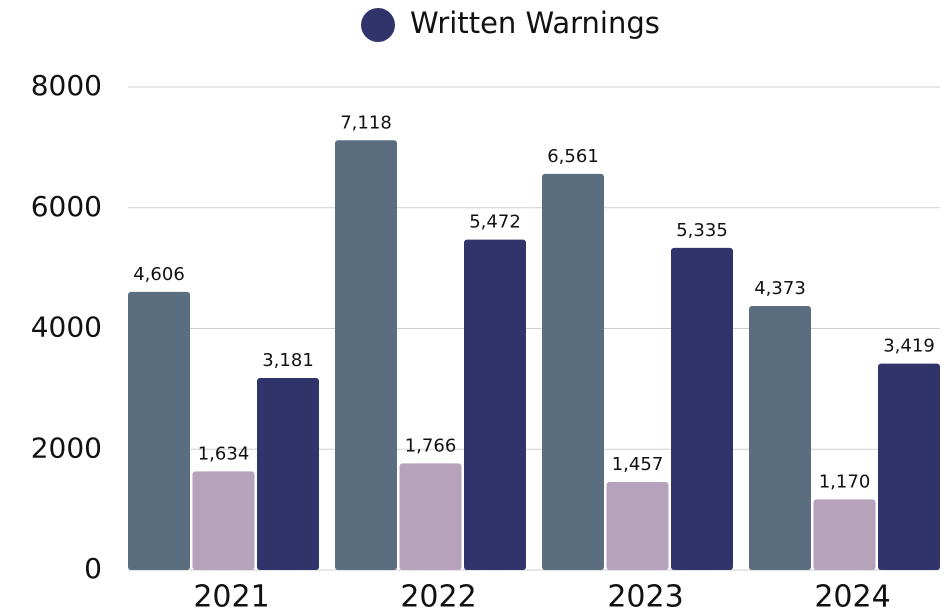 This screenshot has width=947, height=616. Describe the element at coordinates (66, 85) in the screenshot. I see `y-tick-label: 8000` at that location.